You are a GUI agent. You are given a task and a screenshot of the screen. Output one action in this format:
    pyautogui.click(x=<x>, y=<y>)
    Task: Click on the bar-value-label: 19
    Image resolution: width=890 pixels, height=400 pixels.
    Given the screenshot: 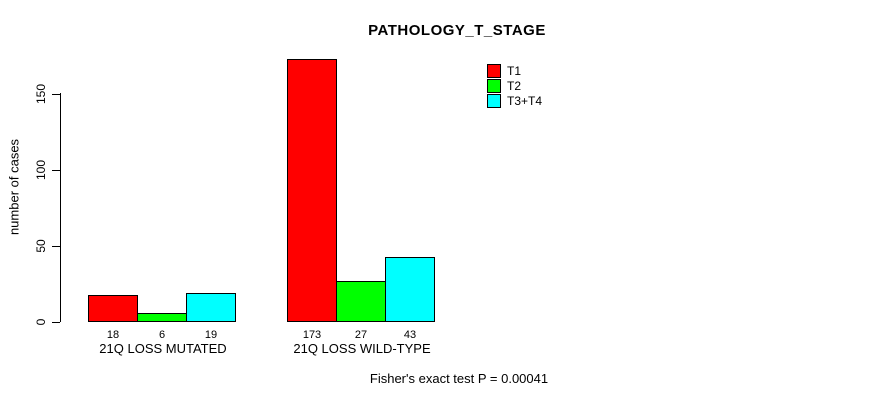 What is the action you would take?
    pyautogui.click(x=211, y=335)
    